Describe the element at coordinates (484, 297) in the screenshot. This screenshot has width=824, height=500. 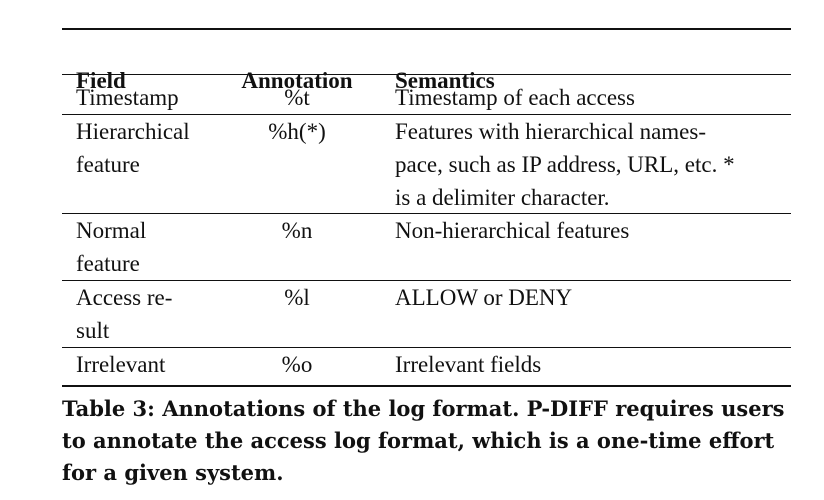
I see `row-semantics: ALLOW or DENY` at that location.